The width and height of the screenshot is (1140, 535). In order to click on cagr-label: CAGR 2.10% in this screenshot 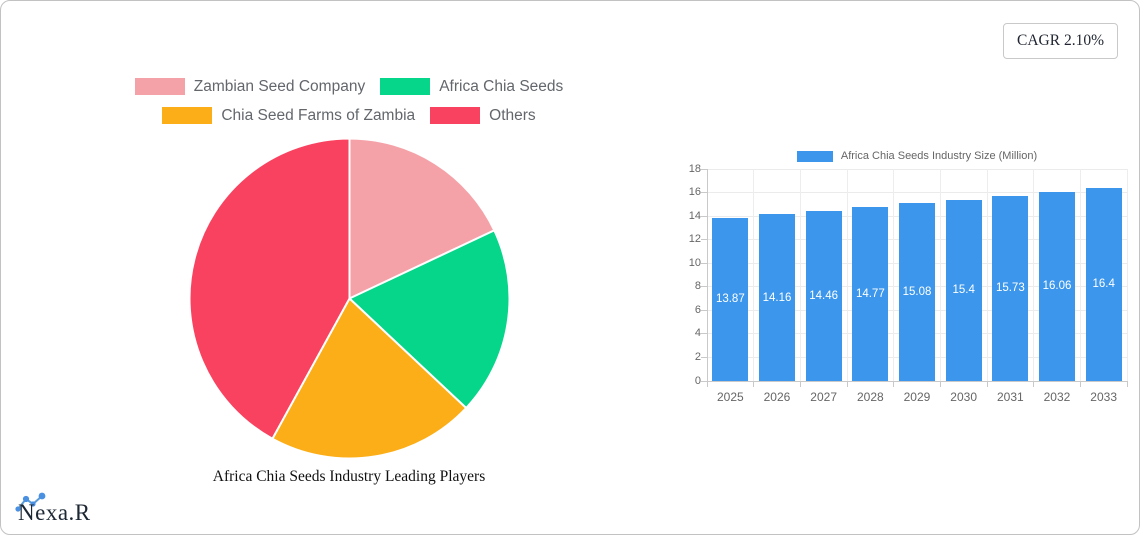, I will do `click(1060, 40)`.